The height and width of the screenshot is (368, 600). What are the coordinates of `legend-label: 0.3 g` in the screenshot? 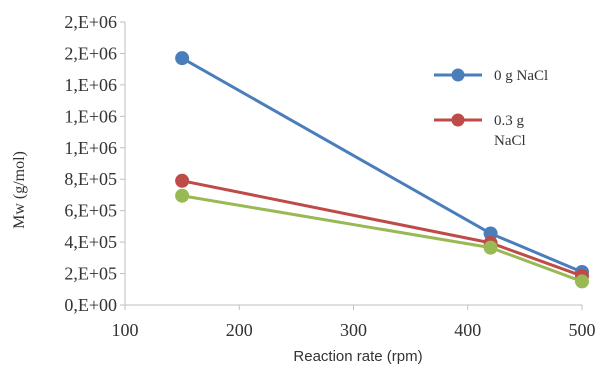 It's located at (509, 121).